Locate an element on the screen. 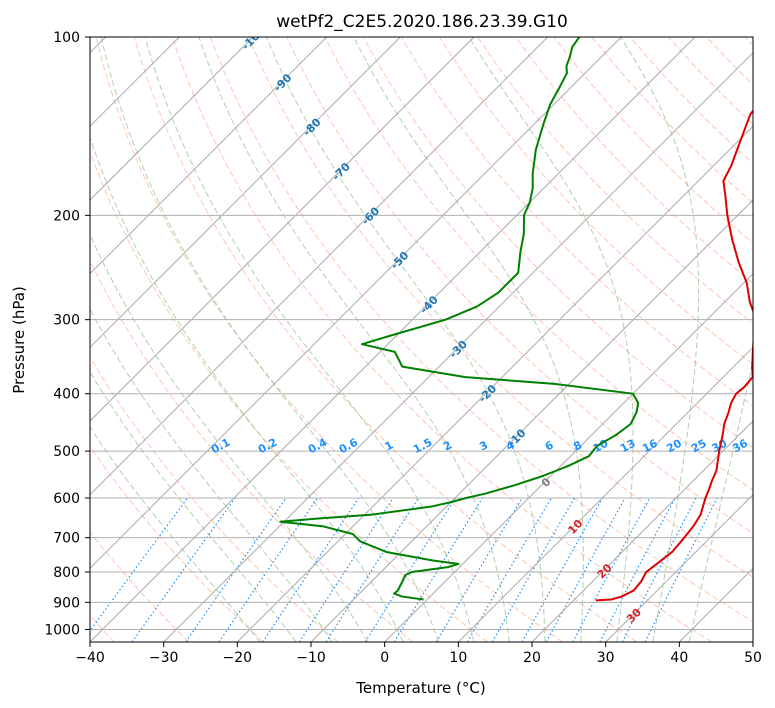 This screenshot has width=775, height=708. mixing-ratio-label: 13 is located at coordinates (628, 446).